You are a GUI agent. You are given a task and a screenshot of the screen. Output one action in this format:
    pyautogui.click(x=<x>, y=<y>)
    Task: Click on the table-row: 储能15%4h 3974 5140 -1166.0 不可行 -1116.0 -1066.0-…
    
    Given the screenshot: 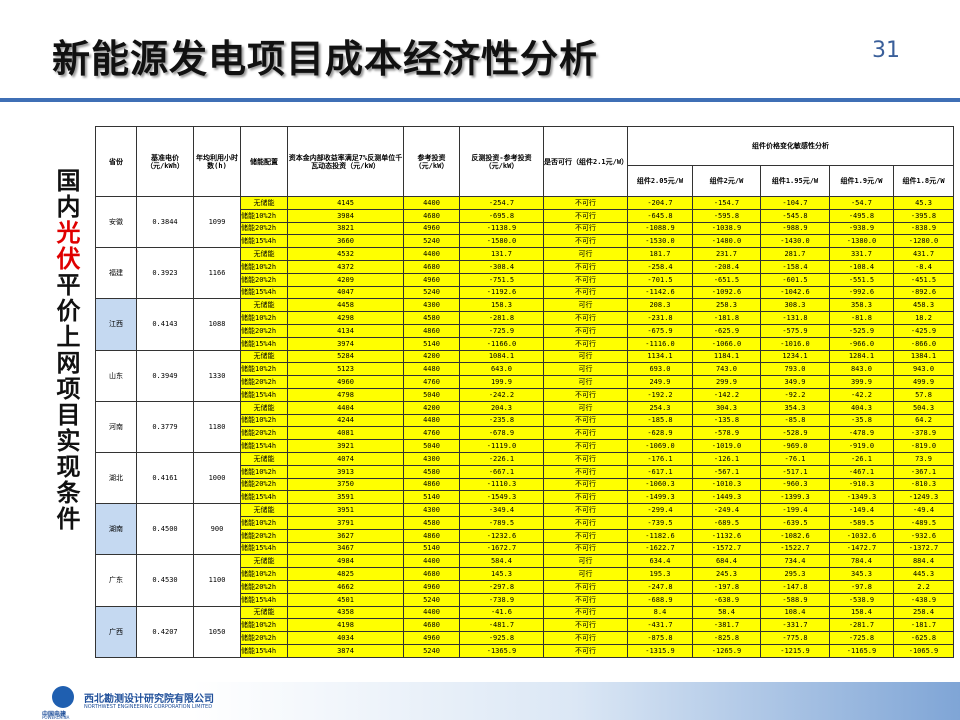 What is the action you would take?
    pyautogui.click(x=525, y=343)
    